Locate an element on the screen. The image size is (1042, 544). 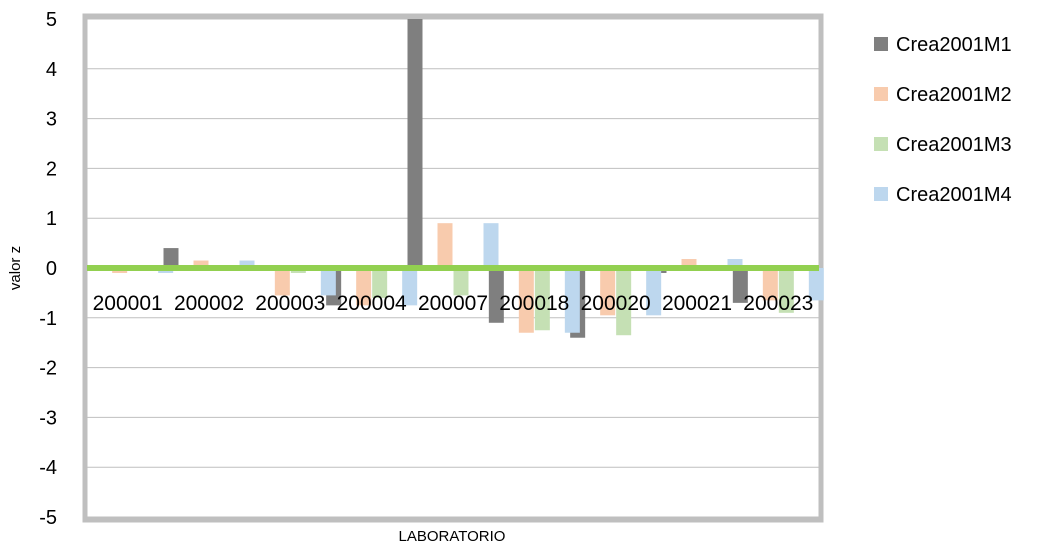
legend-label: Crea2001M4 is located at coordinates (954, 195).